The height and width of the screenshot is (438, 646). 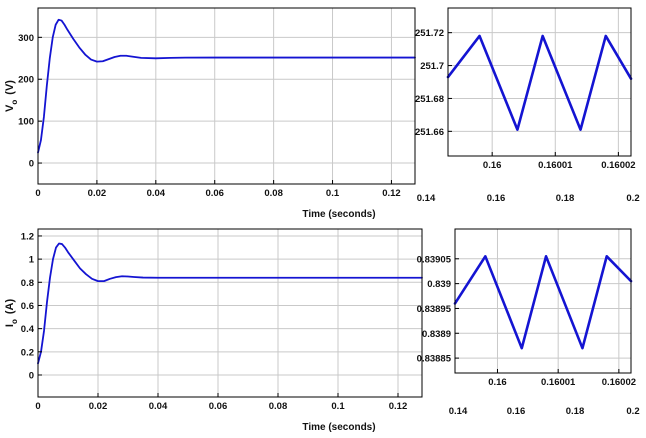 What do you see at coordinates (27, 352) in the screenshot?
I see `y-tick-label: 0.2` at bounding box center [27, 352].